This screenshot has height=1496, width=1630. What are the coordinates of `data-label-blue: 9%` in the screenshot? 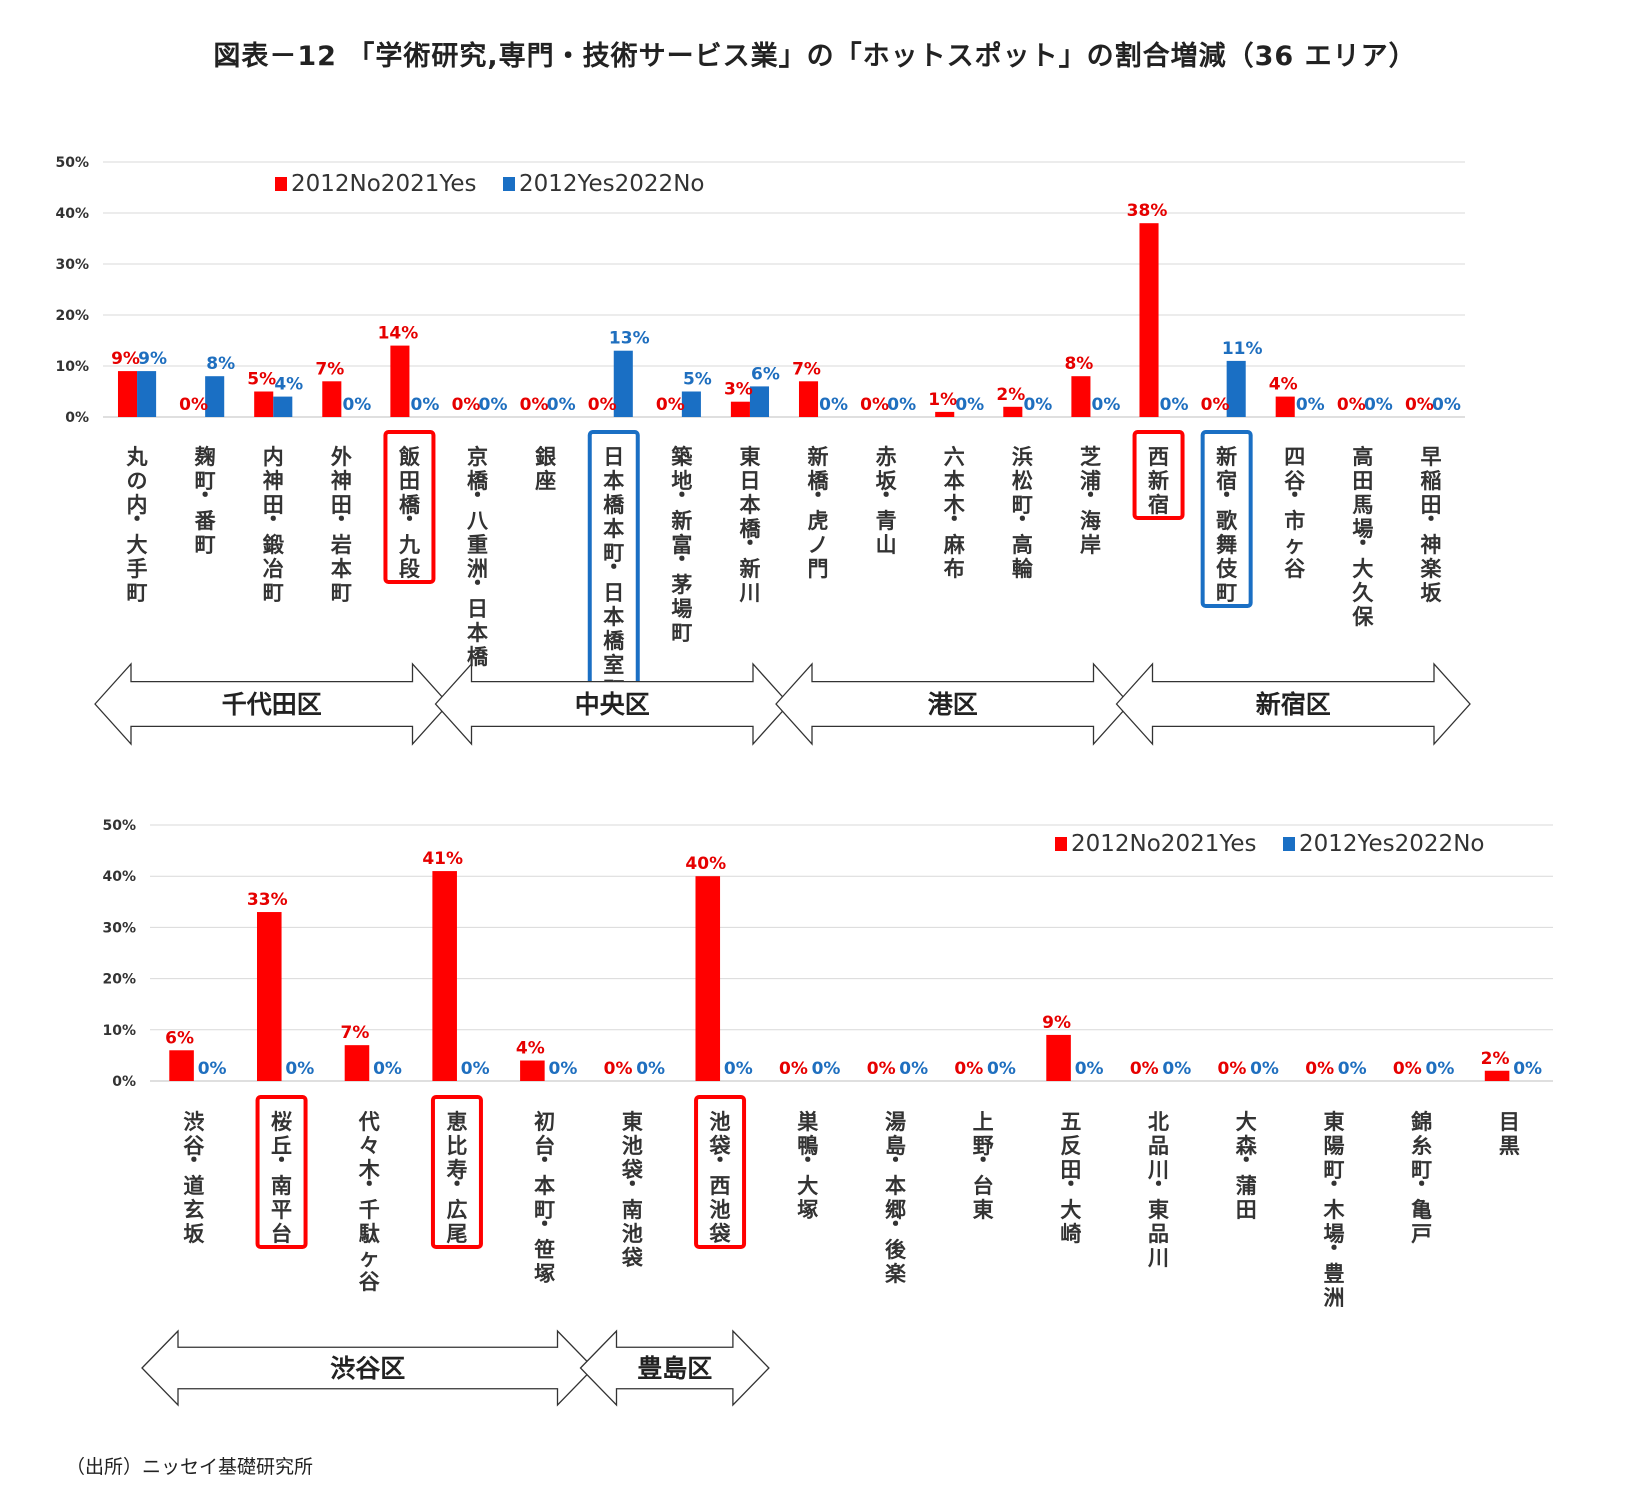 It's located at (152, 359).